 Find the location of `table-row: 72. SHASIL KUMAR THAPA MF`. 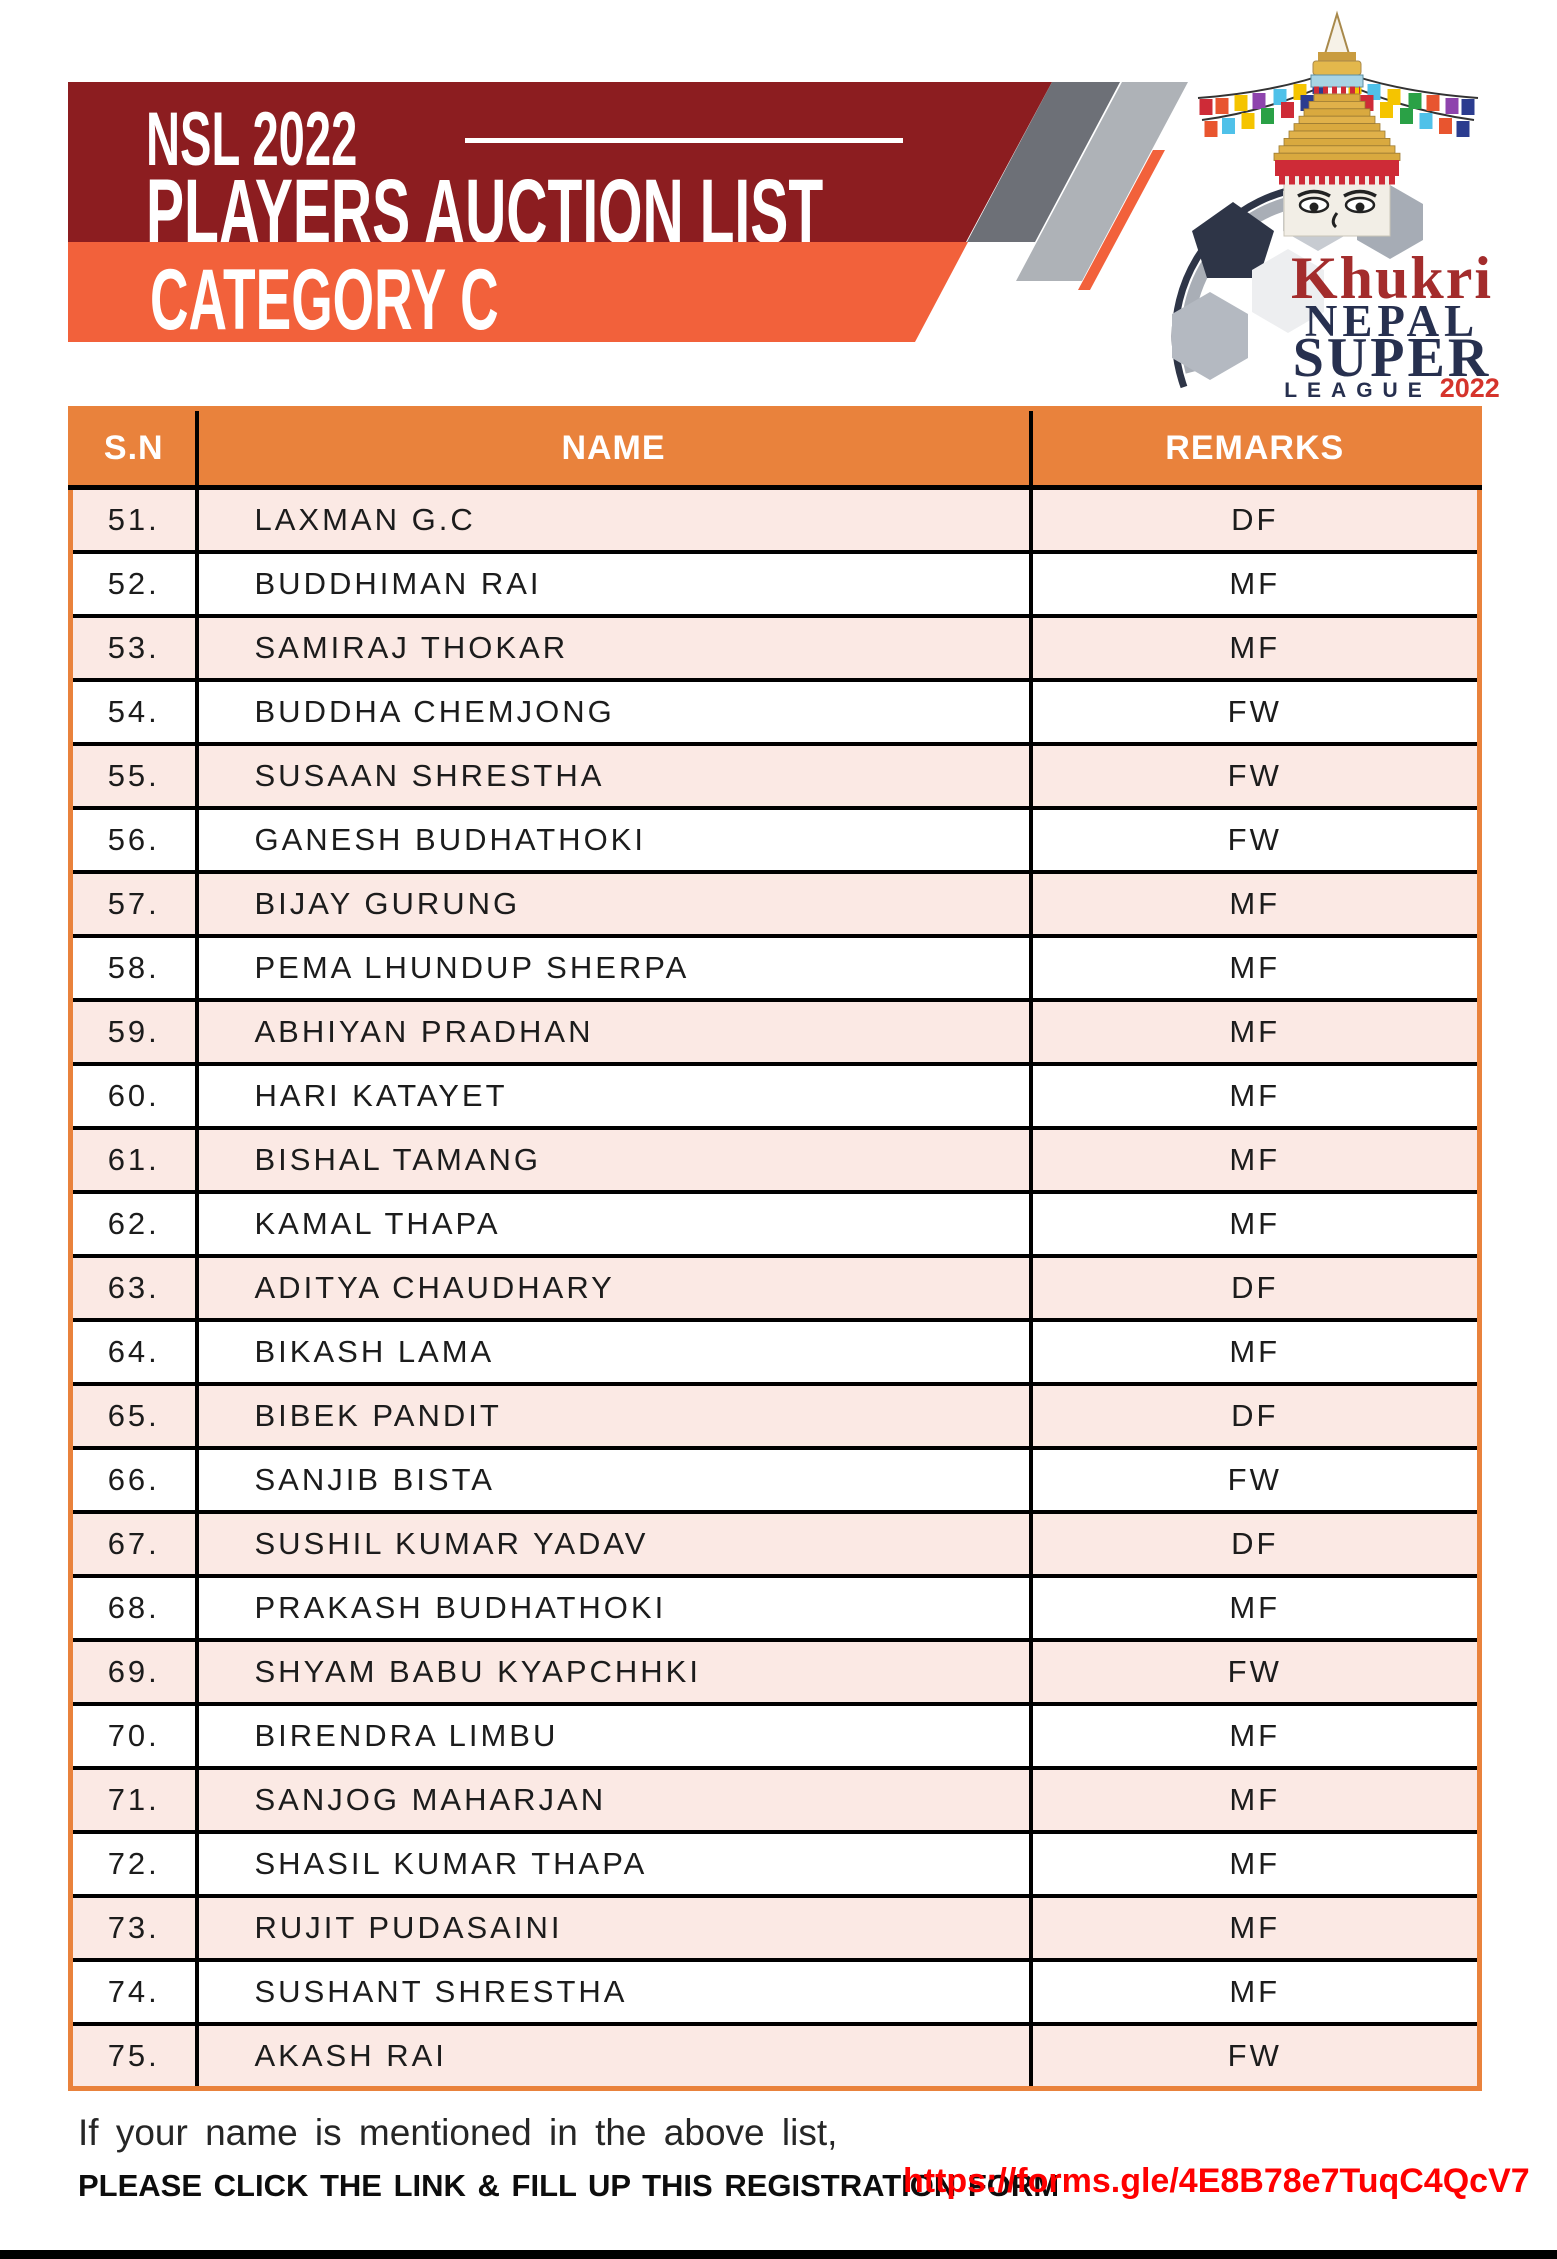

table-row: 72. SHASIL KUMAR THAPA MF is located at coordinates (775, 1863).